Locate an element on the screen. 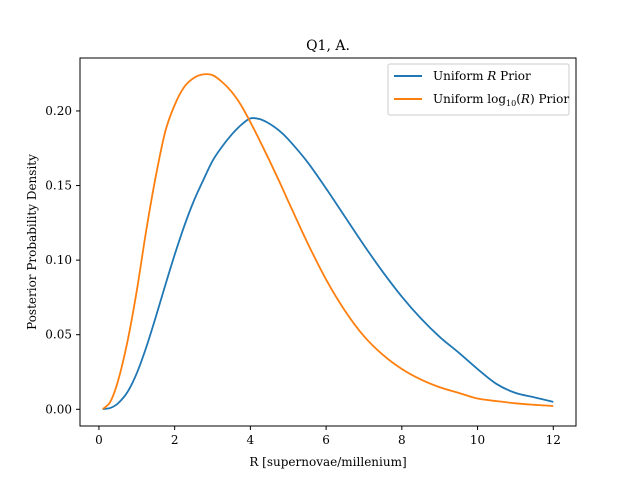  legend-label-subscript: 10 is located at coordinates (511, 103).